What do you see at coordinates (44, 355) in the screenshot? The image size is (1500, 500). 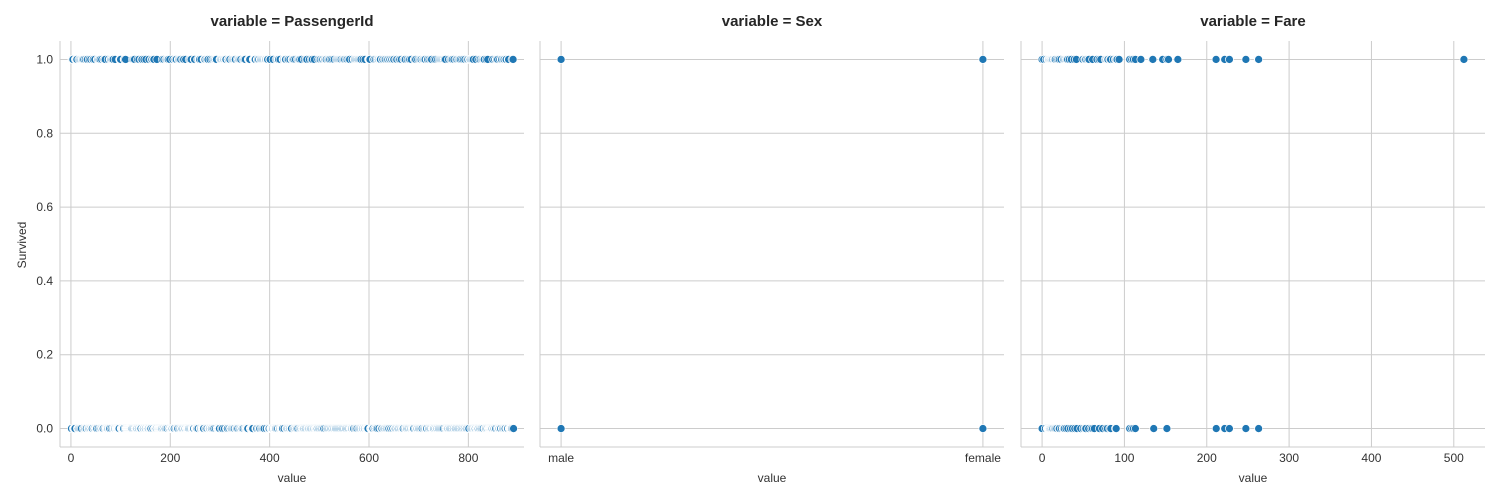 I see `y-tick-label: 0.2` at bounding box center [44, 355].